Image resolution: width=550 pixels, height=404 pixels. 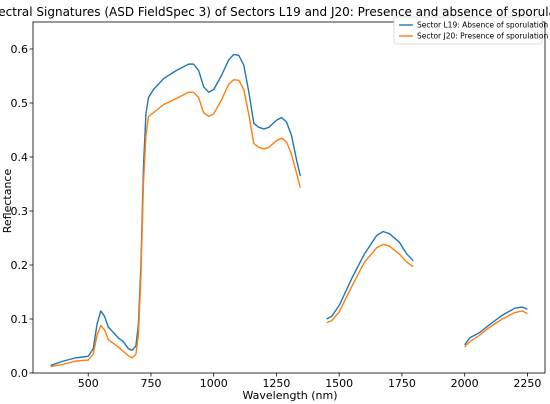 I want to click on x-tick-label: 500, so click(x=88, y=383).